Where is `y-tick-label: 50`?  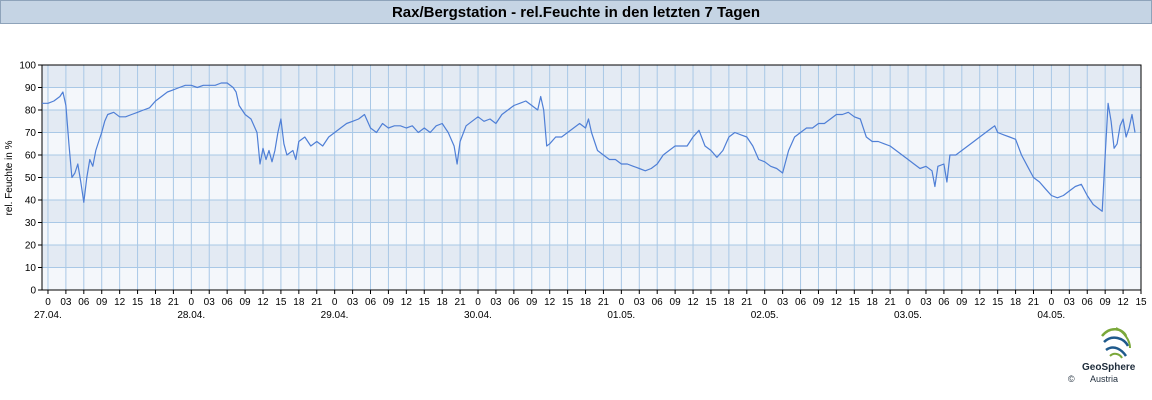
y-tick-label: 50 is located at coordinates (31, 178).